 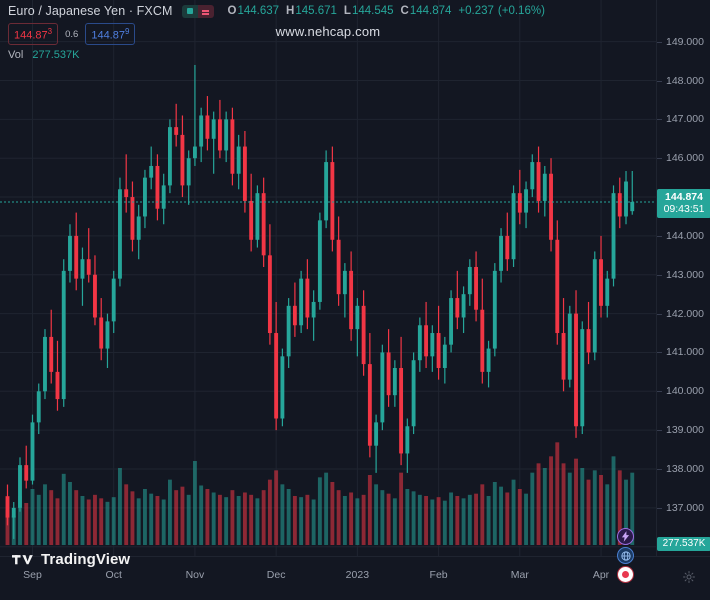 I want to click on ask-price: 144.87, so click(x=108, y=35).